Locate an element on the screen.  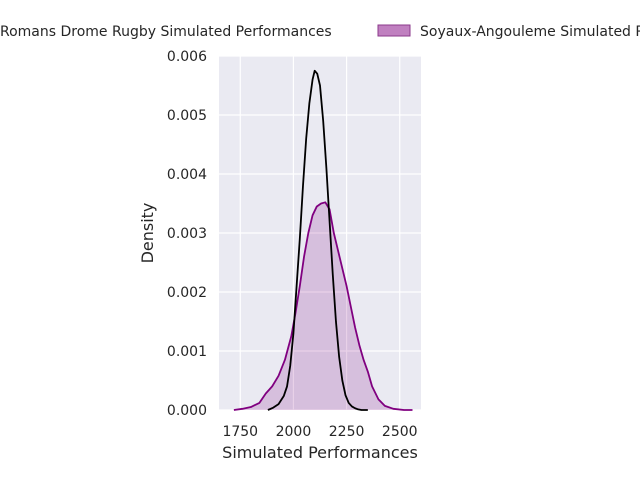
x-tick-label: 2250 is located at coordinates (347, 432).